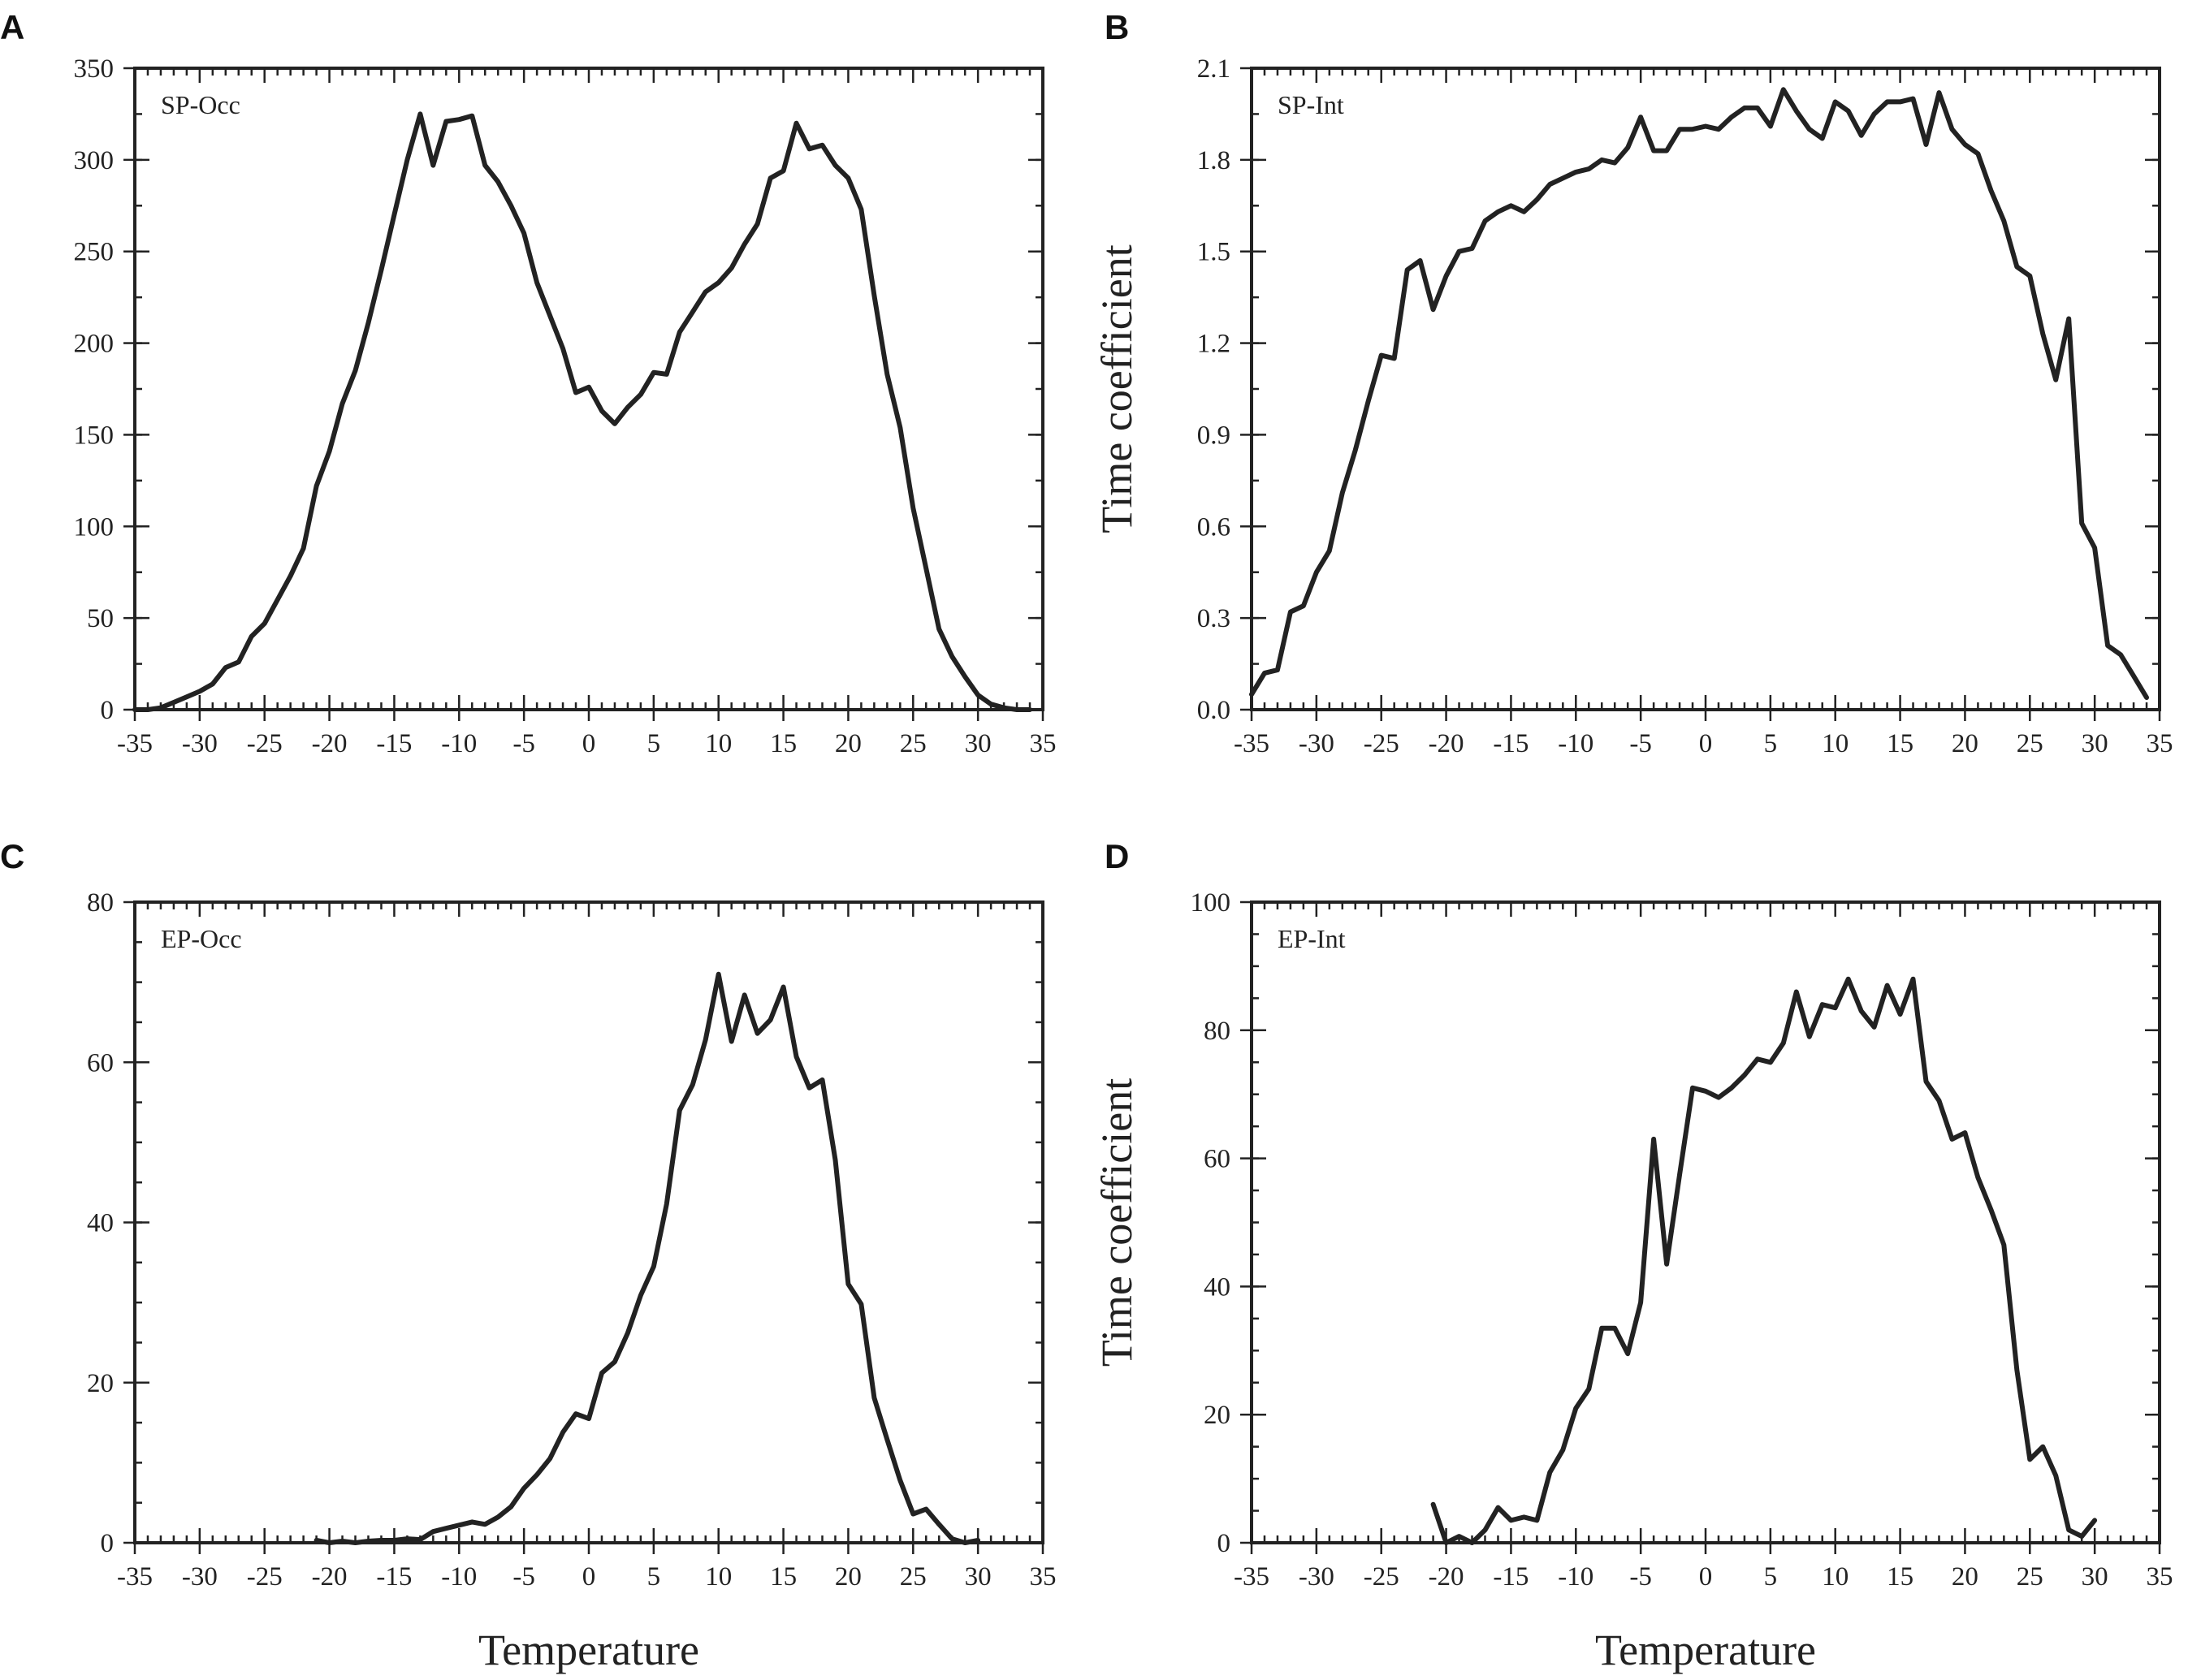  I want to click on x-tick-label: -5, so click(1640, 1576).